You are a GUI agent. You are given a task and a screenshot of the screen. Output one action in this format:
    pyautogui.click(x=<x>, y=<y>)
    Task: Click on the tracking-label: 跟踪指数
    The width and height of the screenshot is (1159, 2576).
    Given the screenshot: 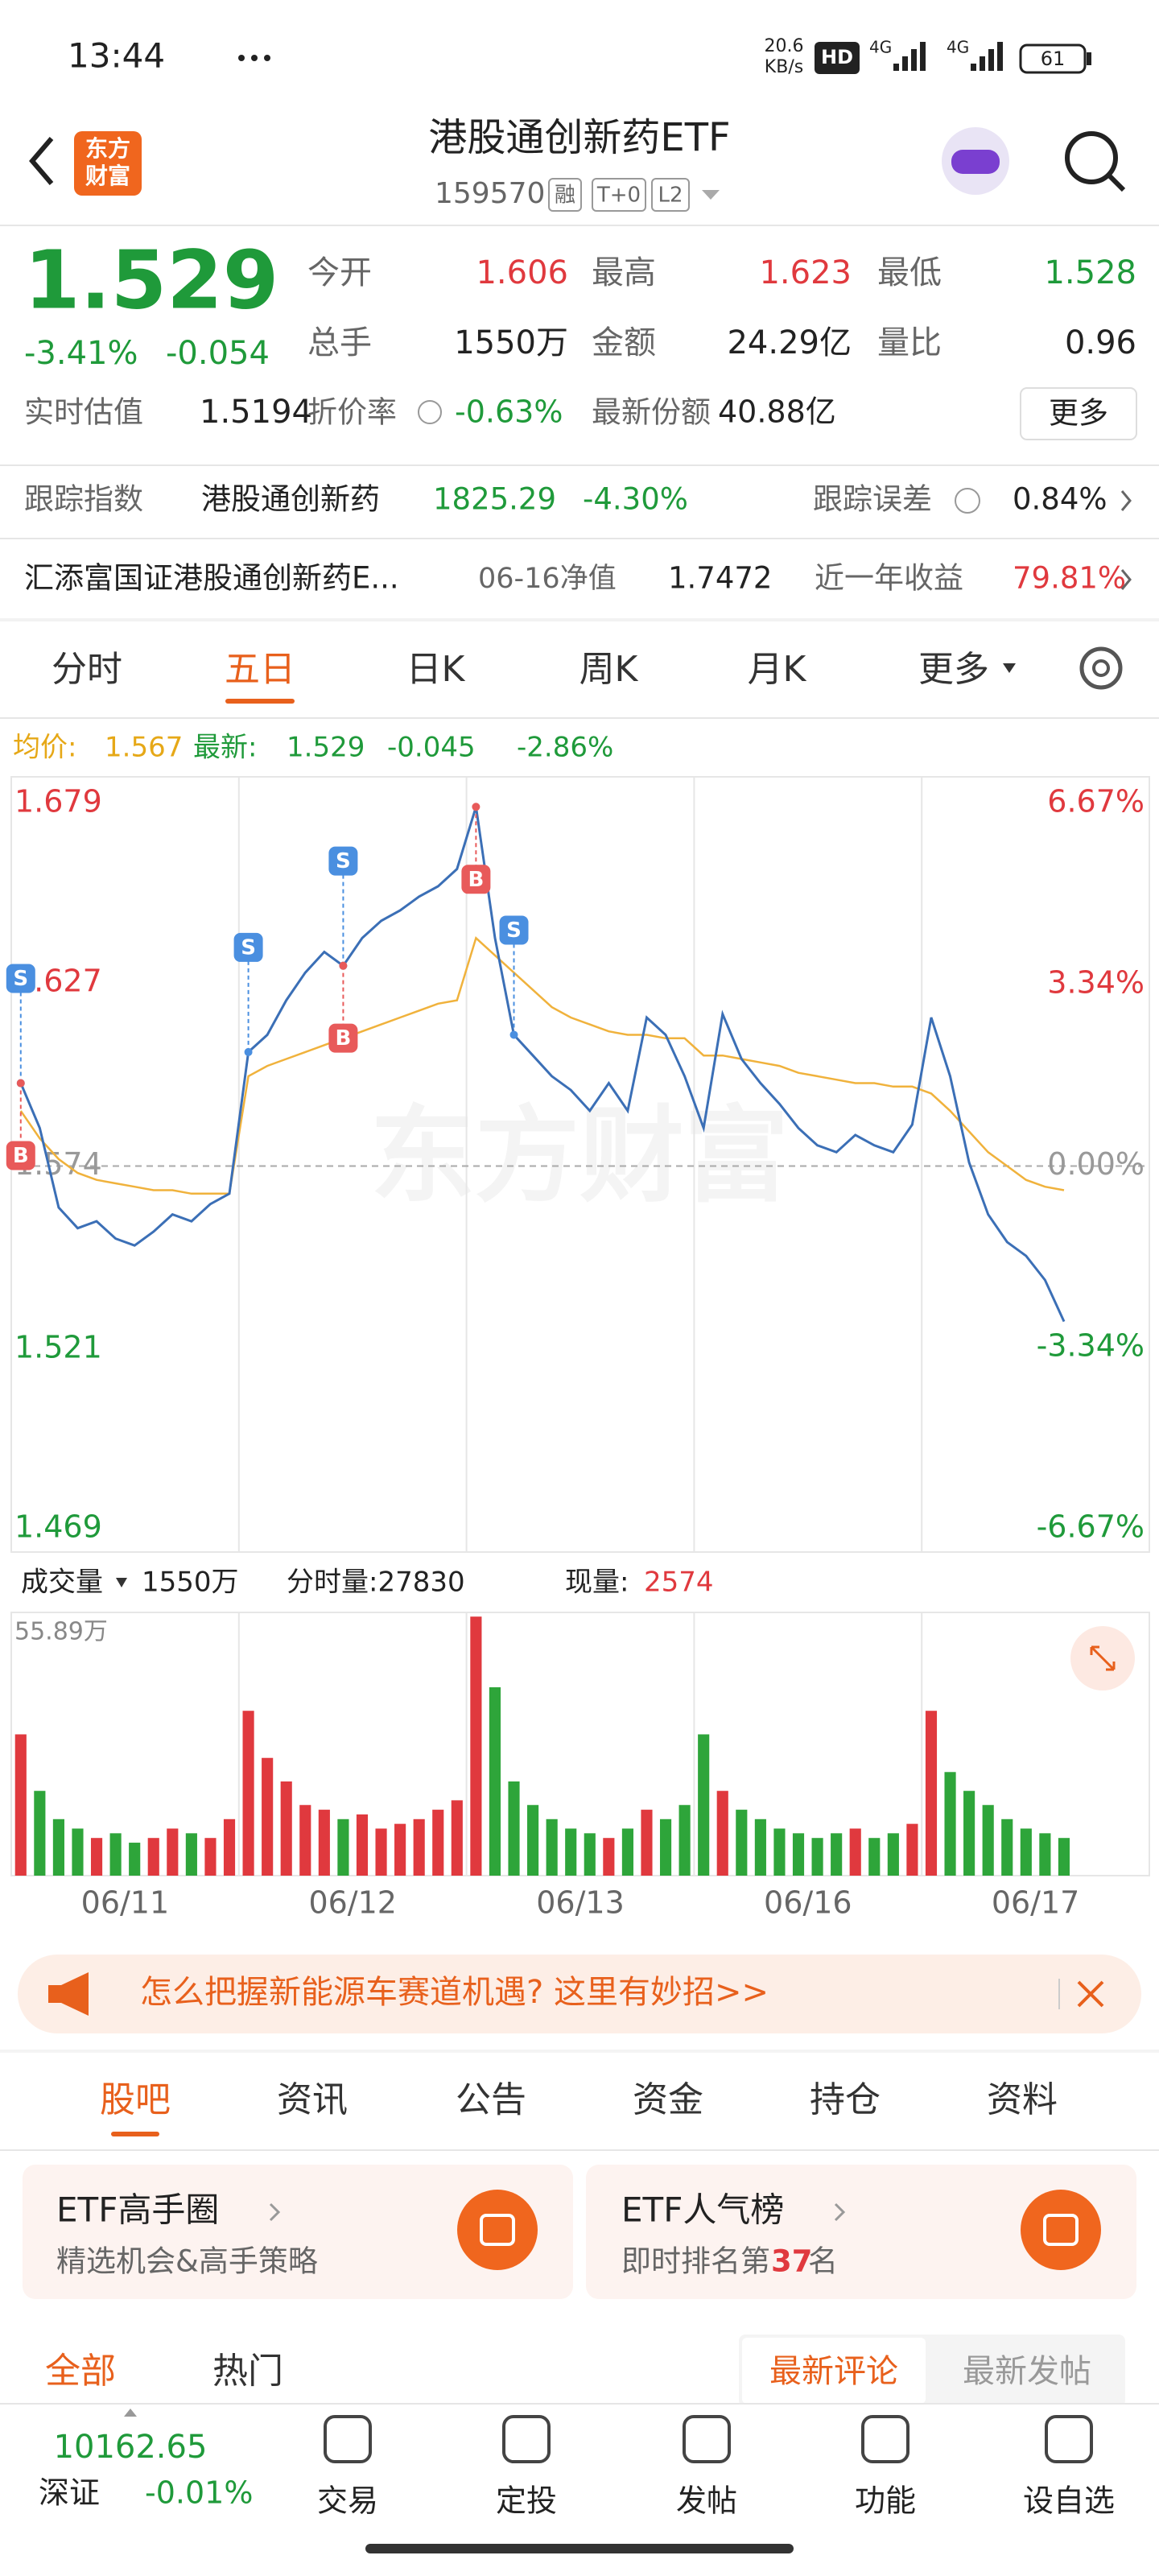 What is the action you would take?
    pyautogui.click(x=83, y=499)
    